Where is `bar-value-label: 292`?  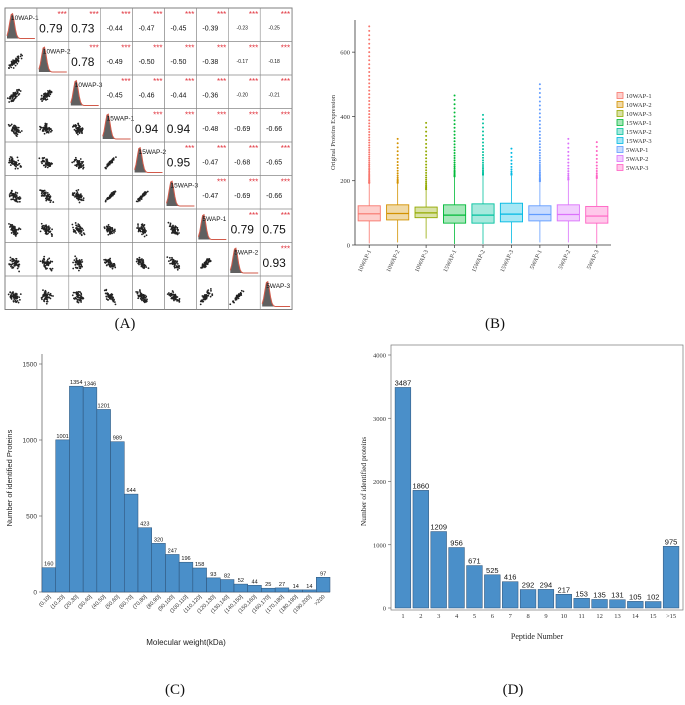 bar-value-label: 292 is located at coordinates (528, 585).